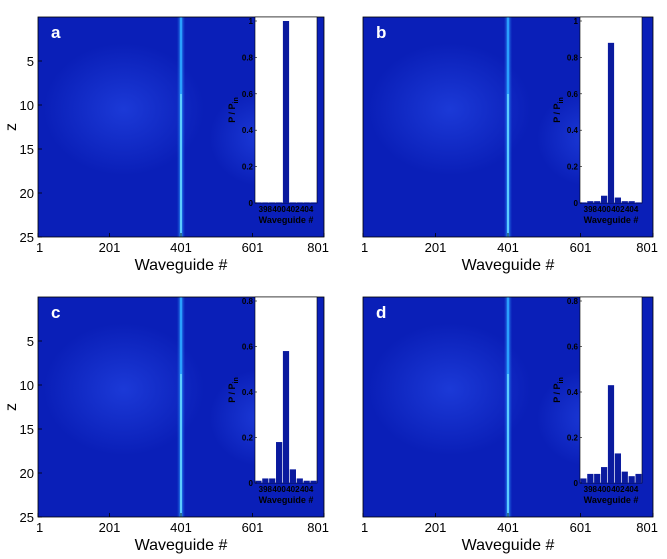 Image resolution: width=667 pixels, height=559 pixels. I want to click on y-tick-label: 25, so click(27, 237).